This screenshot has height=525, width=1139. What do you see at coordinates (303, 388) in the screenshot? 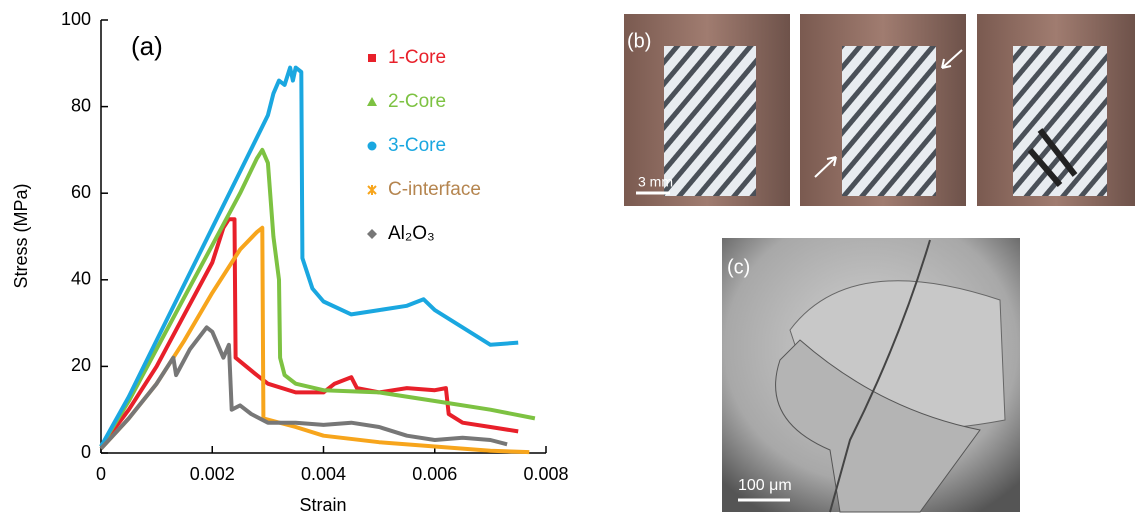
I see `series-line` at bounding box center [303, 388].